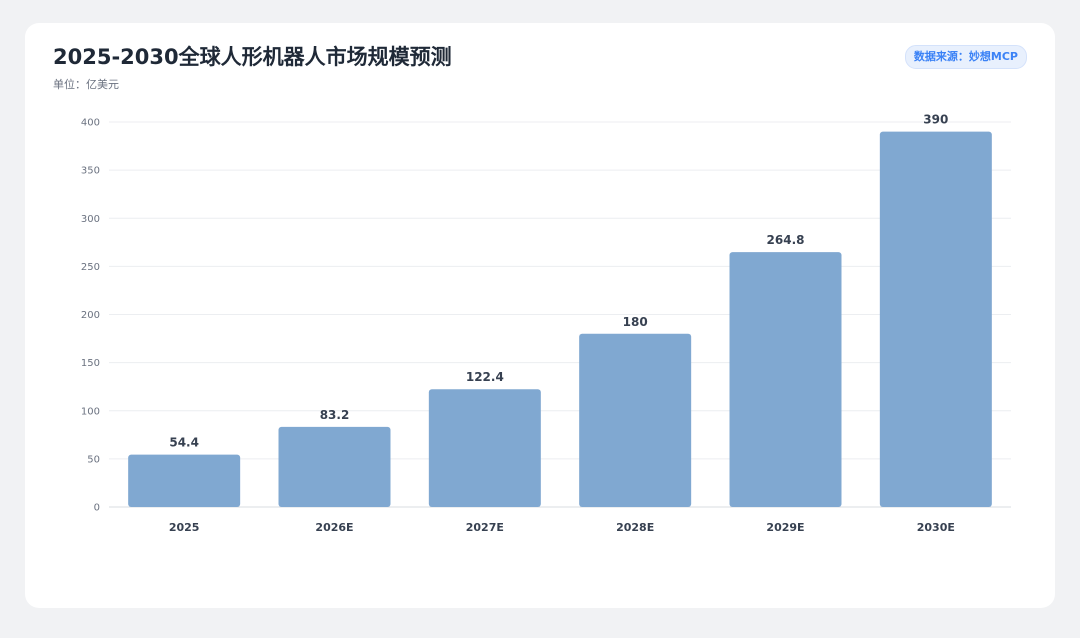 The height and width of the screenshot is (638, 1080). Describe the element at coordinates (936, 527) in the screenshot. I see `x-category-label: 2030E` at that location.